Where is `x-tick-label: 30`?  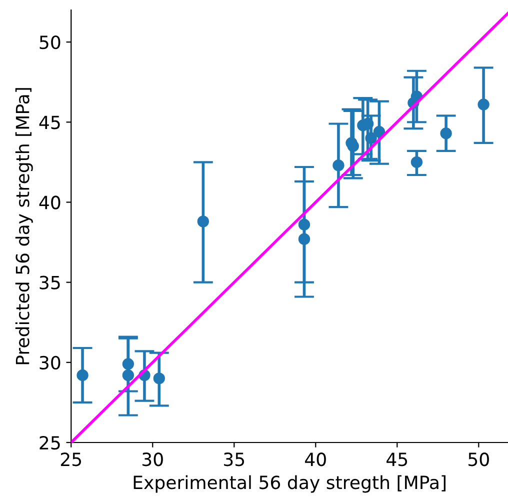 x-tick-label: 30 is located at coordinates (152, 459).